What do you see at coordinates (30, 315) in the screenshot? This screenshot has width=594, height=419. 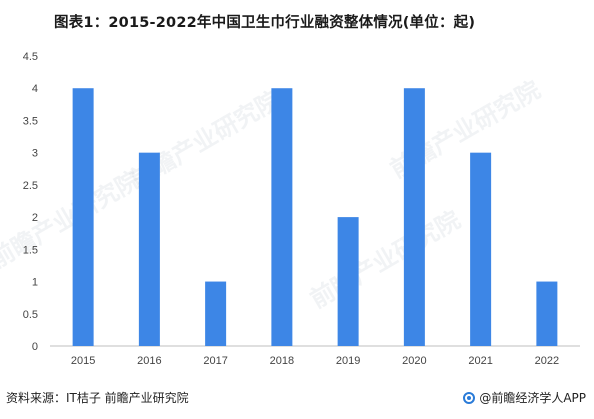 I see `y-tick-label: 0.5` at bounding box center [30, 315].